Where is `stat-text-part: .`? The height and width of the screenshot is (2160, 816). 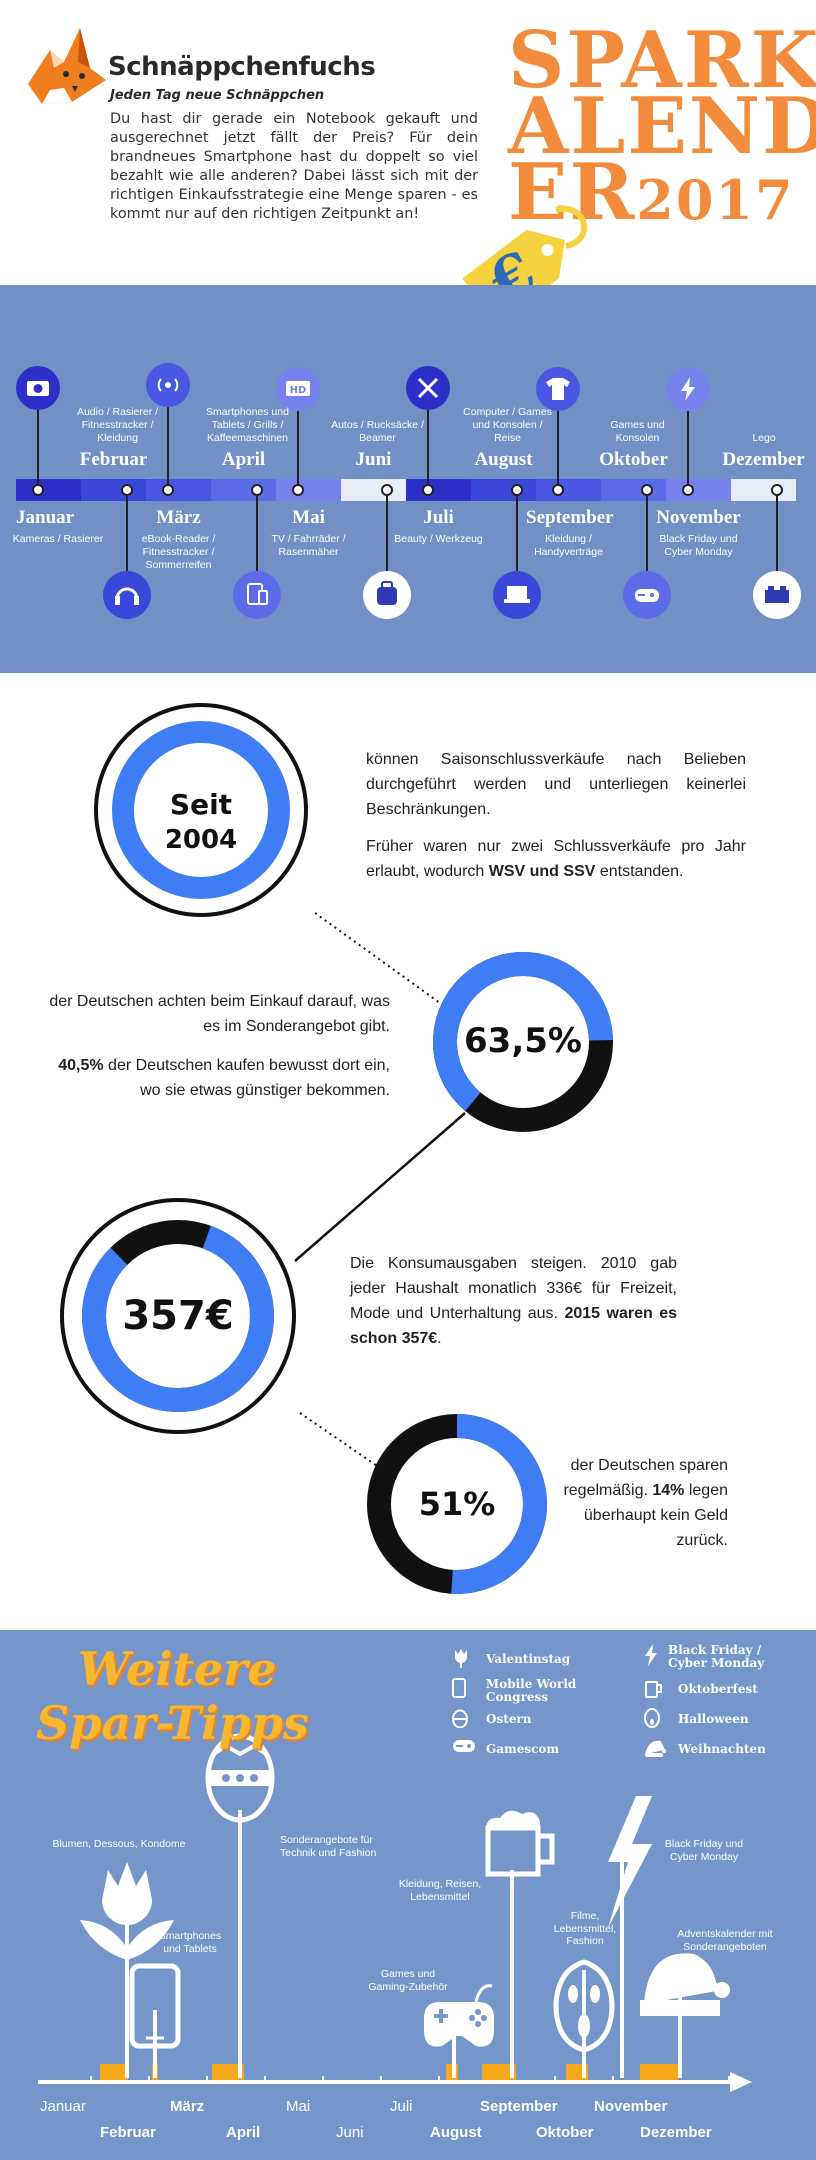
stat-text-part: . is located at coordinates (439, 1338).